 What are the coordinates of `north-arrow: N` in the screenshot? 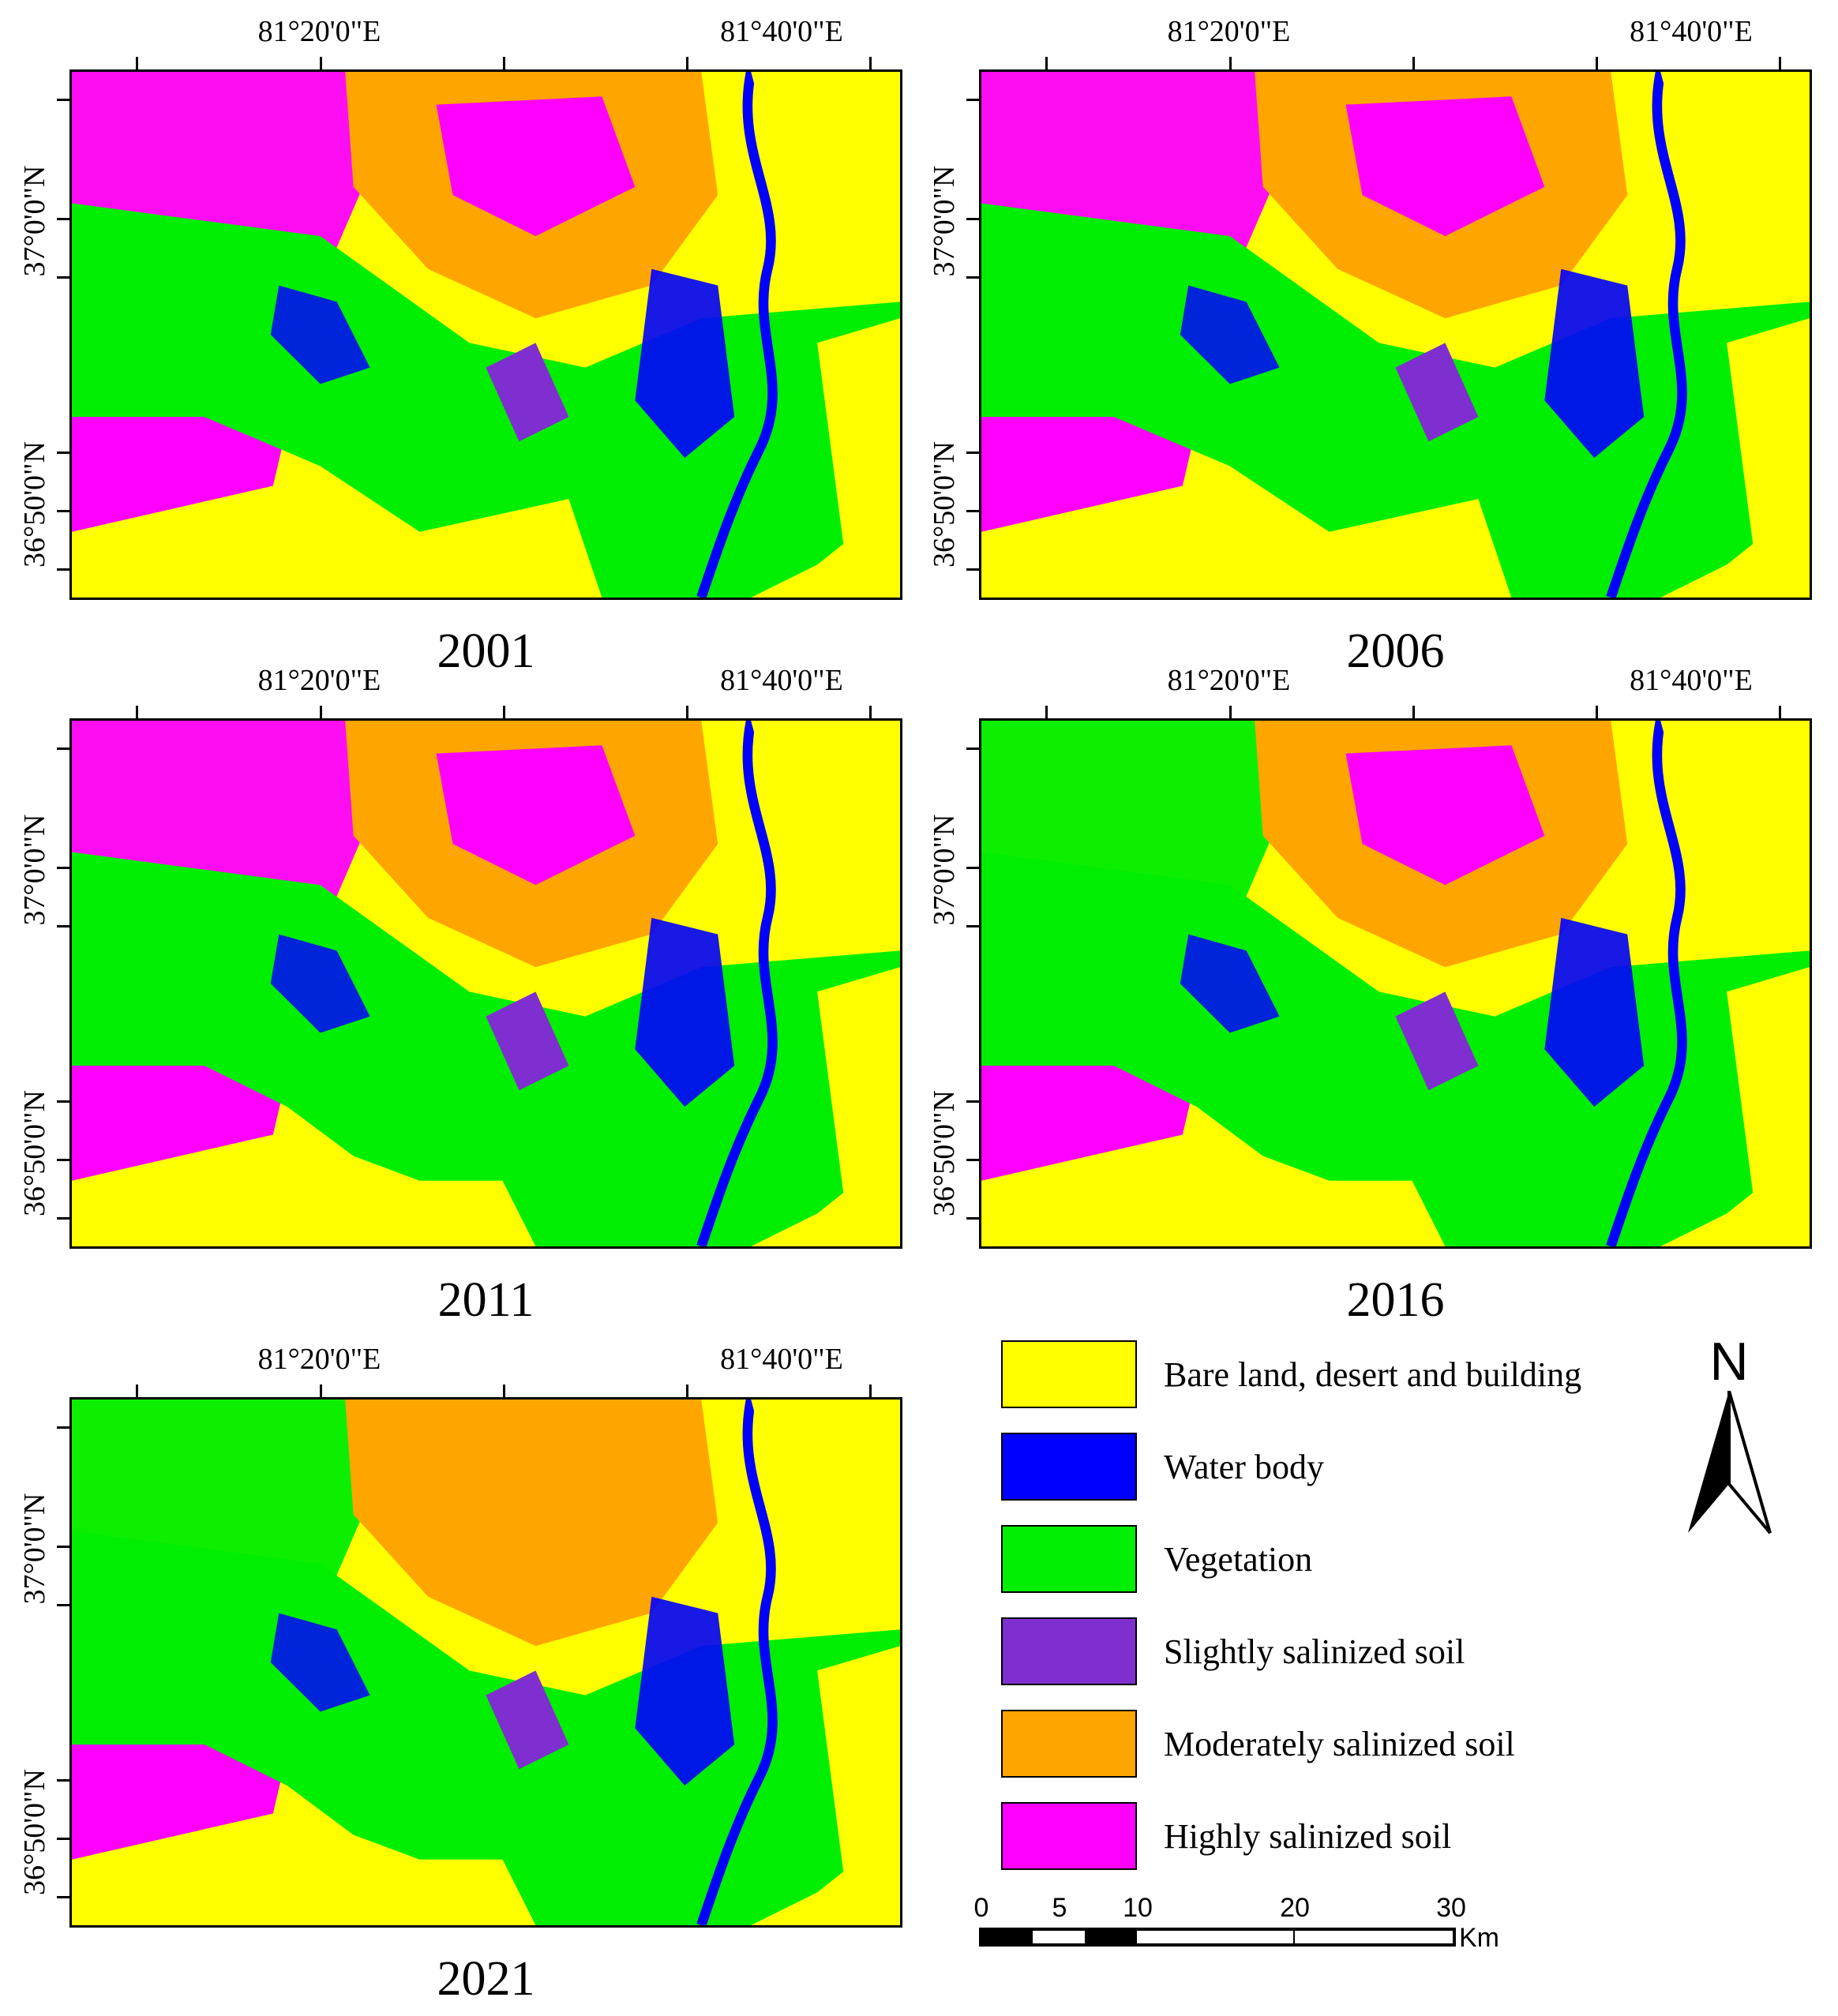 It's located at (1729, 1436).